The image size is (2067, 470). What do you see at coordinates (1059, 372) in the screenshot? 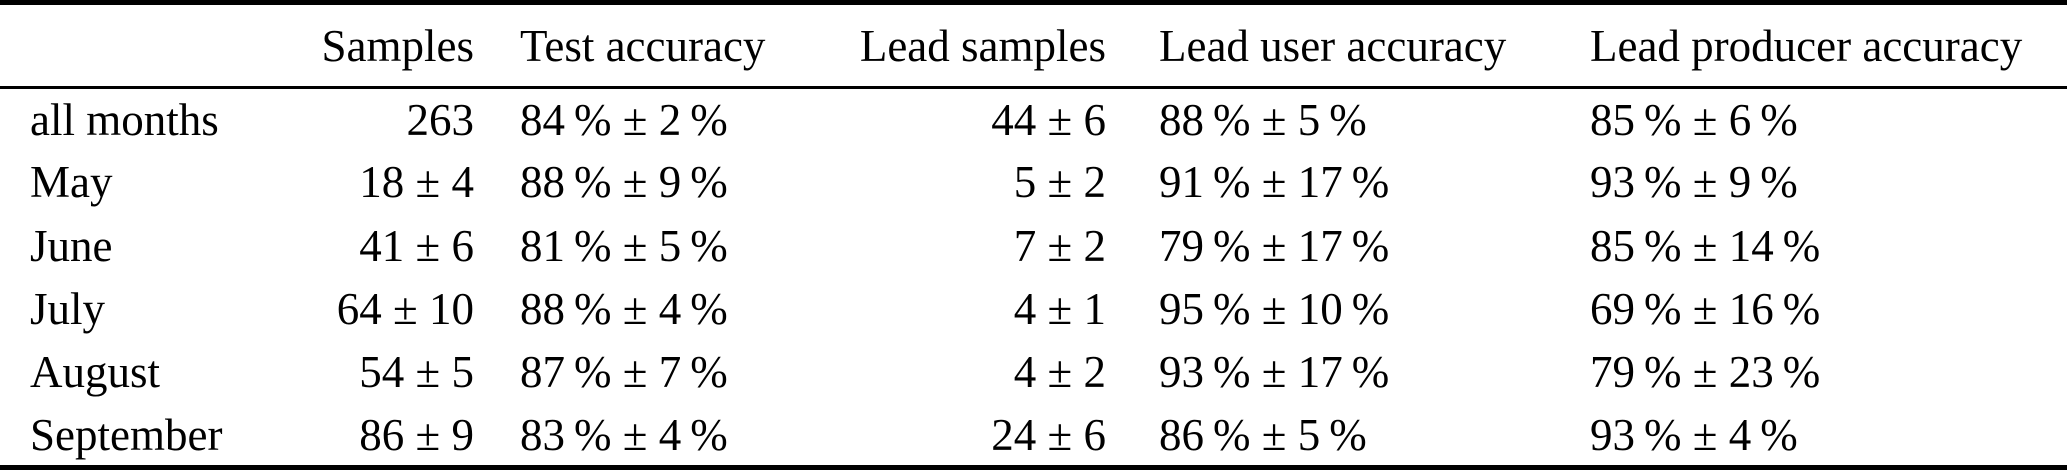
I see `cell-lead-samples: 4 ± 2` at bounding box center [1059, 372].